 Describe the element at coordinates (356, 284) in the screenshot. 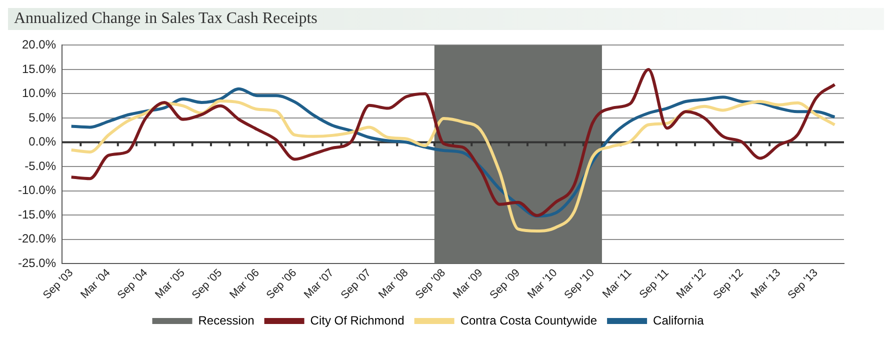

I see `x-tick-label: Sep '07` at that location.